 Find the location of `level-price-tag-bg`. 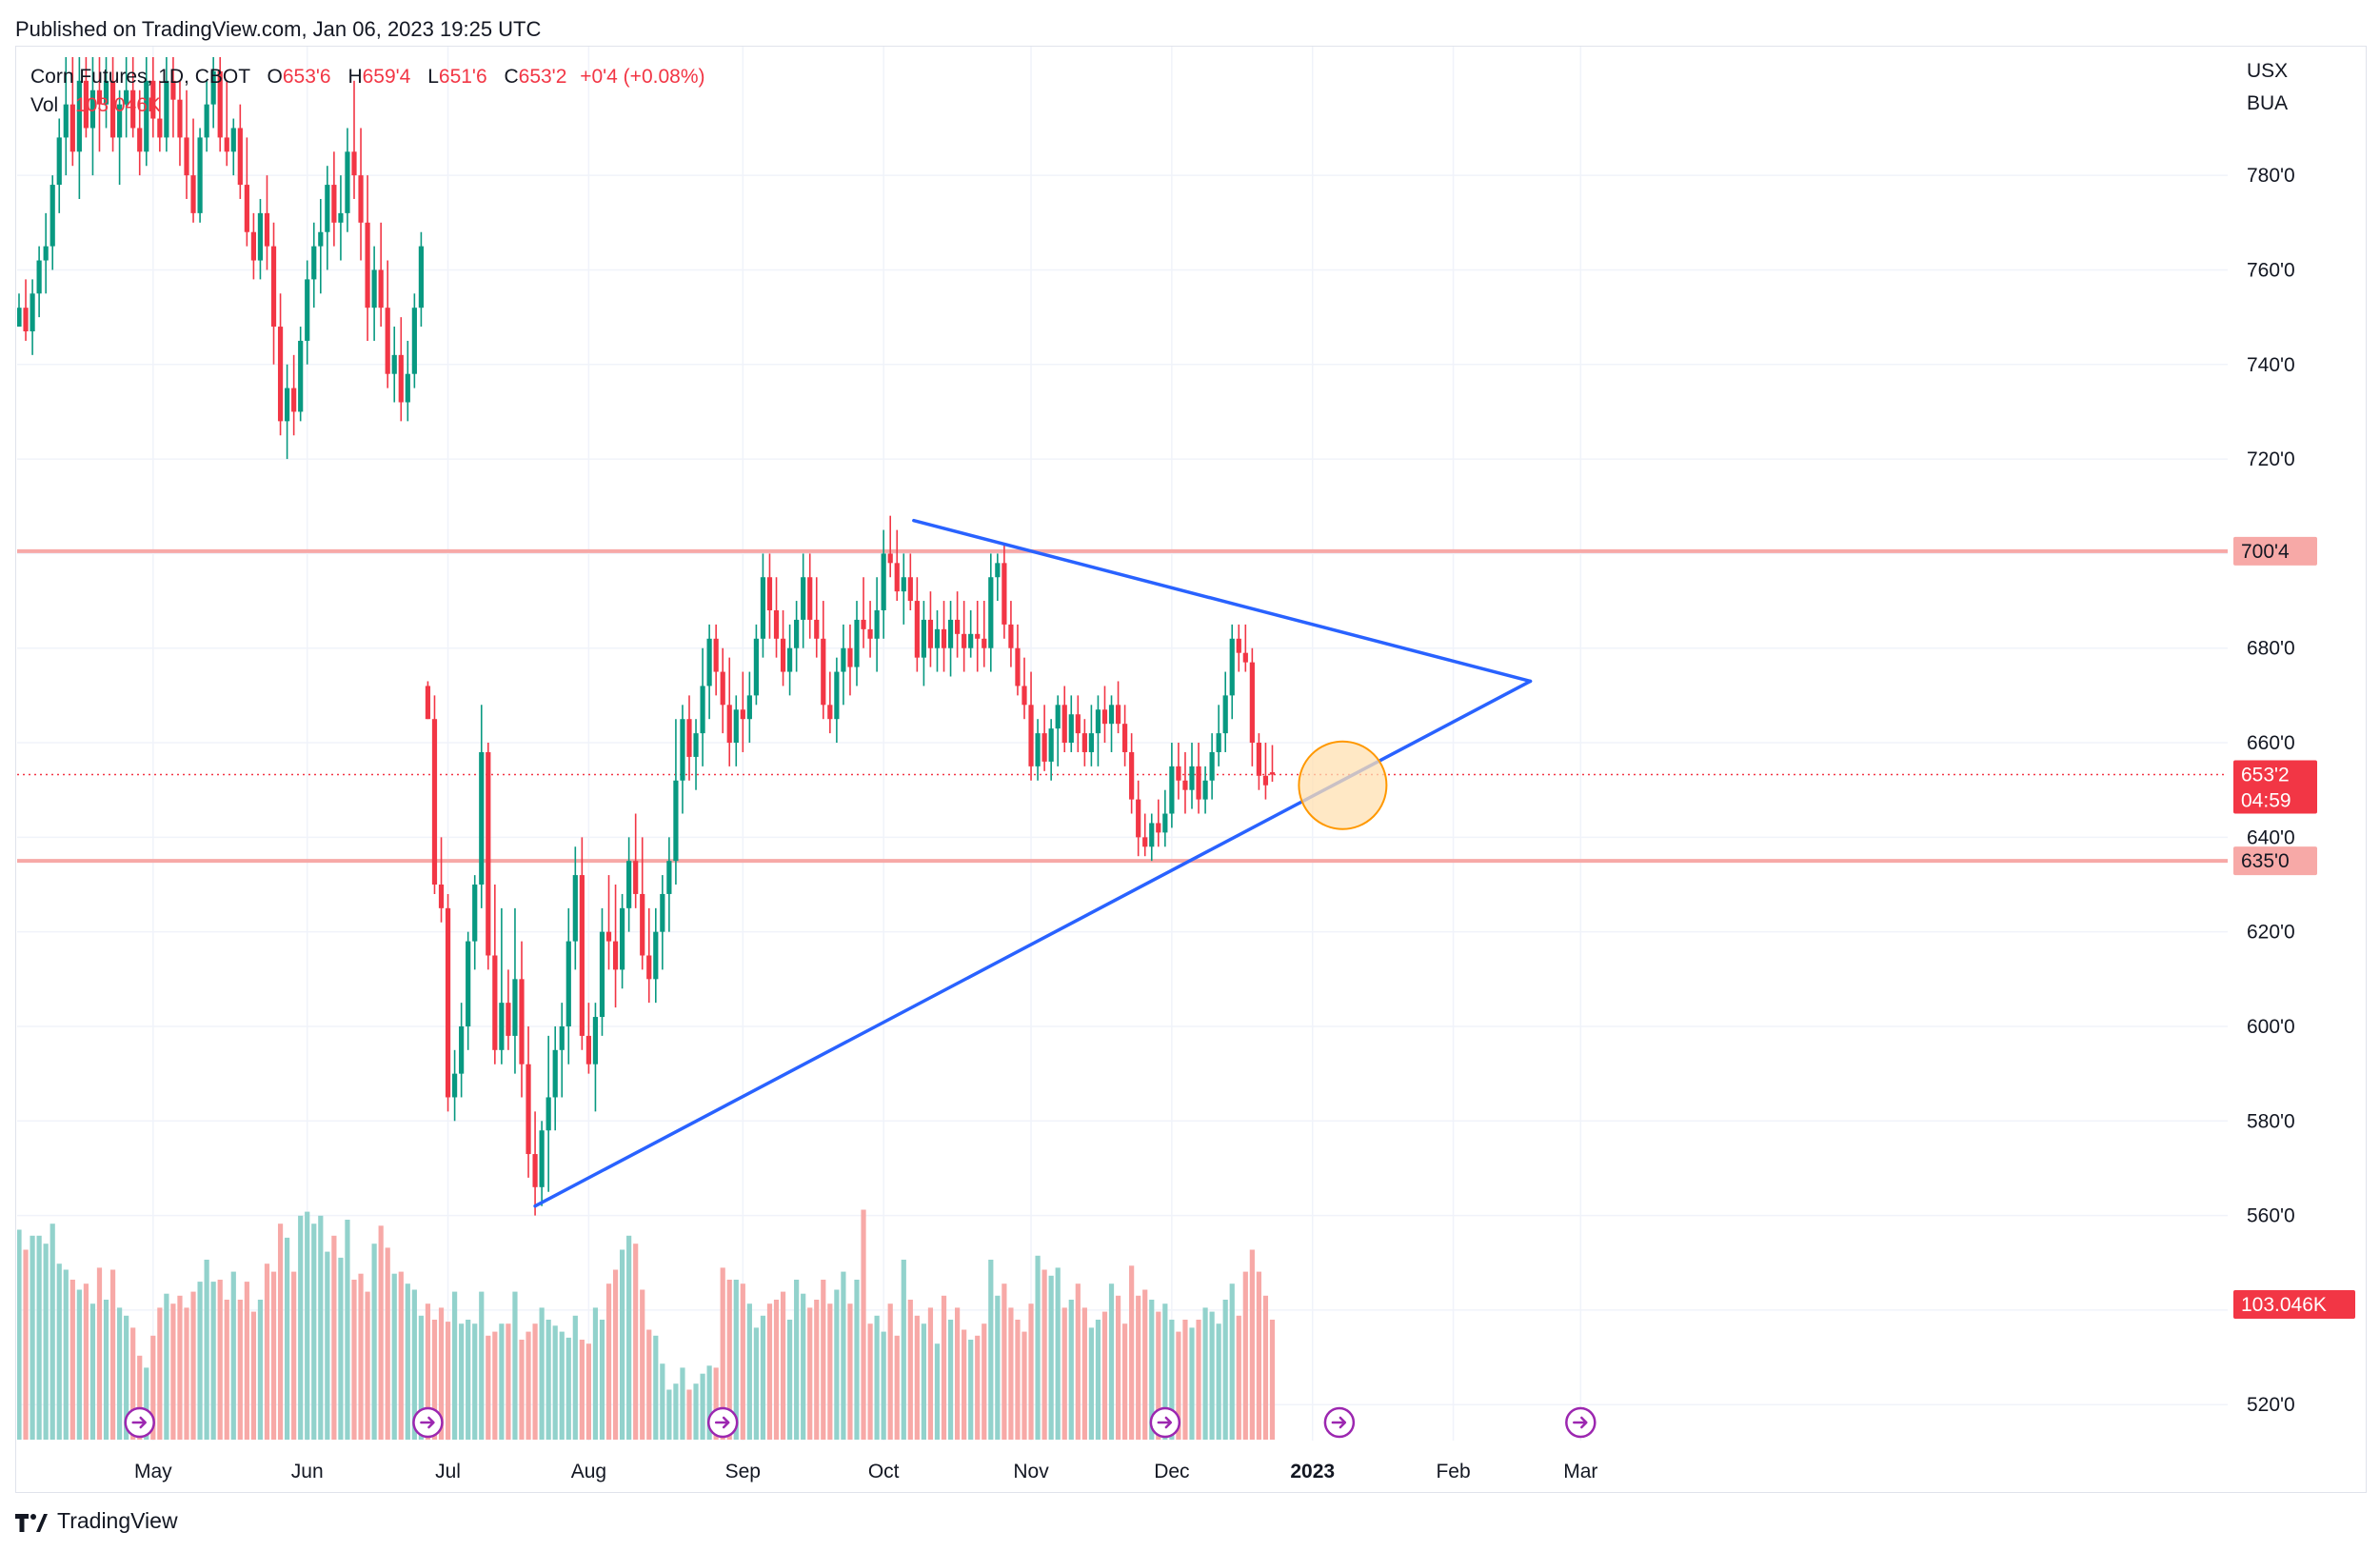

level-price-tag-bg is located at coordinates (2275, 861).